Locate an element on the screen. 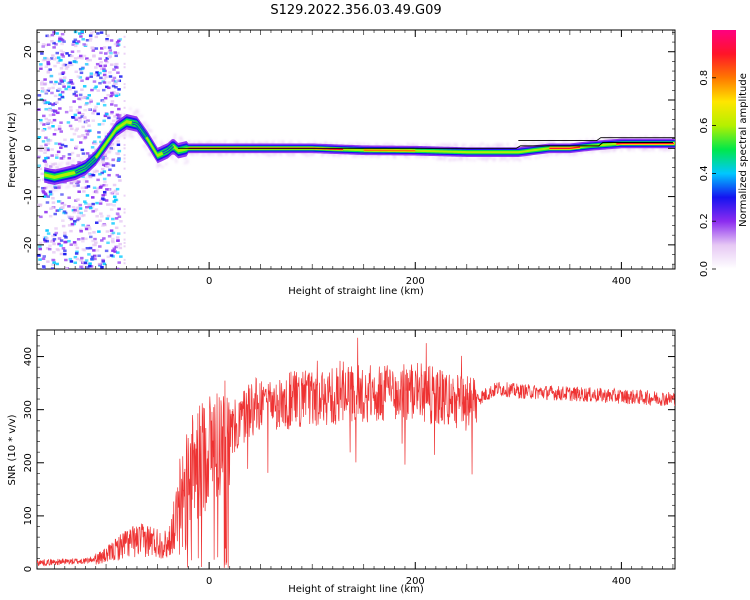  figure-title: S129.2022.356.03.49.G09 is located at coordinates (355, 10).